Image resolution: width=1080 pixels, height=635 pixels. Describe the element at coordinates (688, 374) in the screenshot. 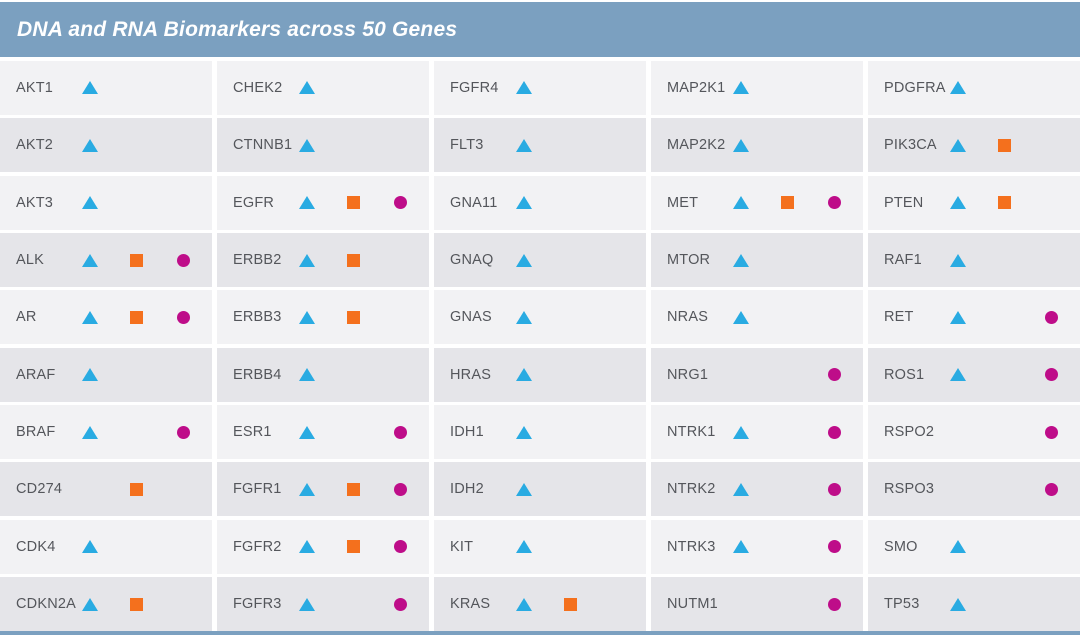

I see `gene-label: NRG1` at that location.